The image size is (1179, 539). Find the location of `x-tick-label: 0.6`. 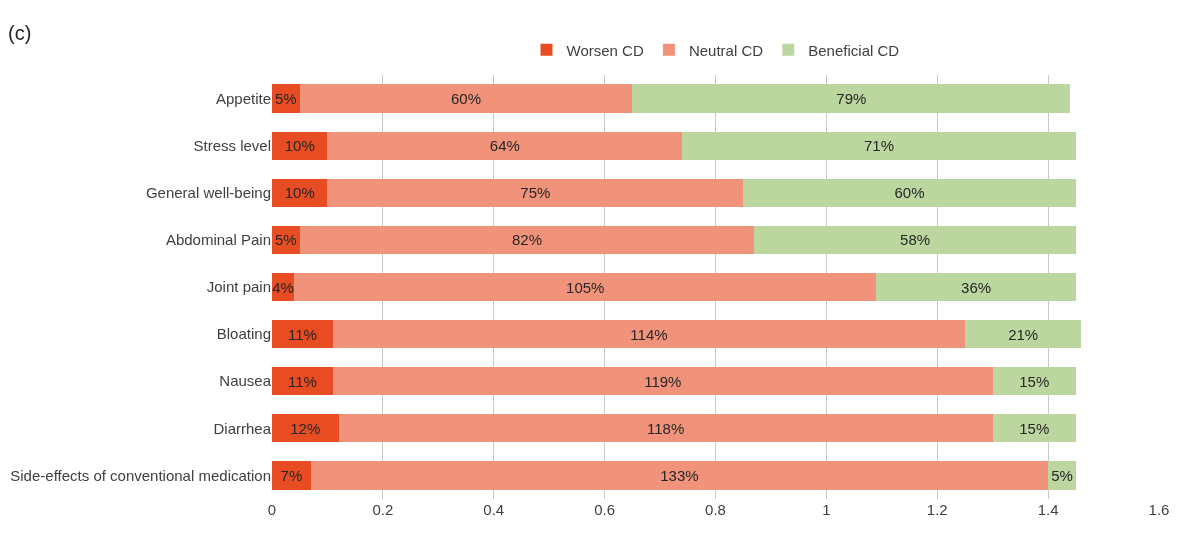

x-tick-label: 0.6 is located at coordinates (605, 509).